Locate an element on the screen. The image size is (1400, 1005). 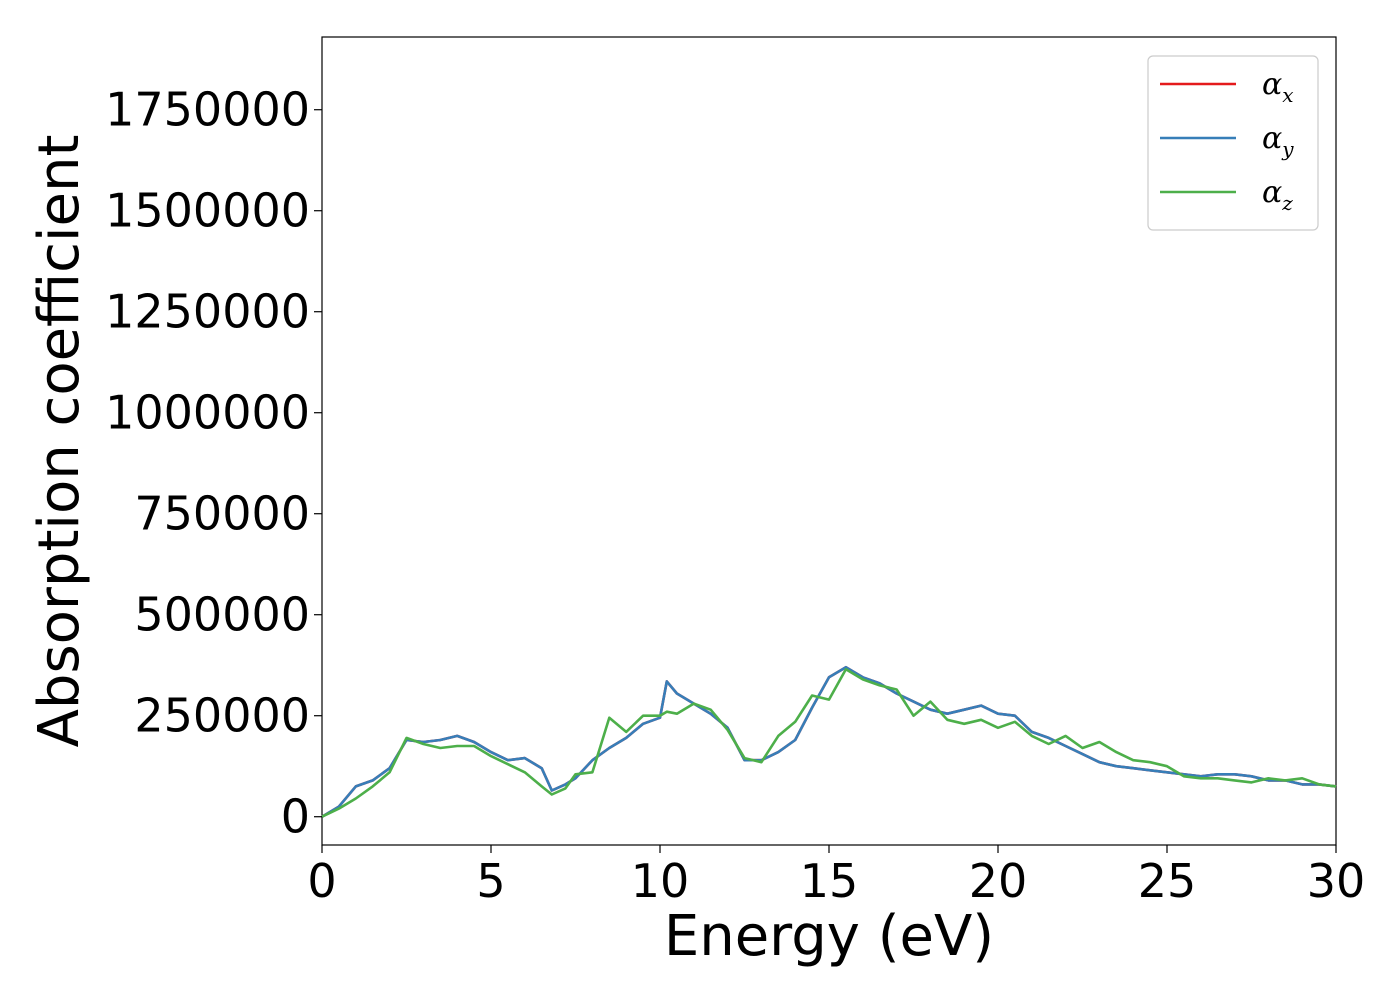
series-line-alpha-z is located at coordinates (829, 742).